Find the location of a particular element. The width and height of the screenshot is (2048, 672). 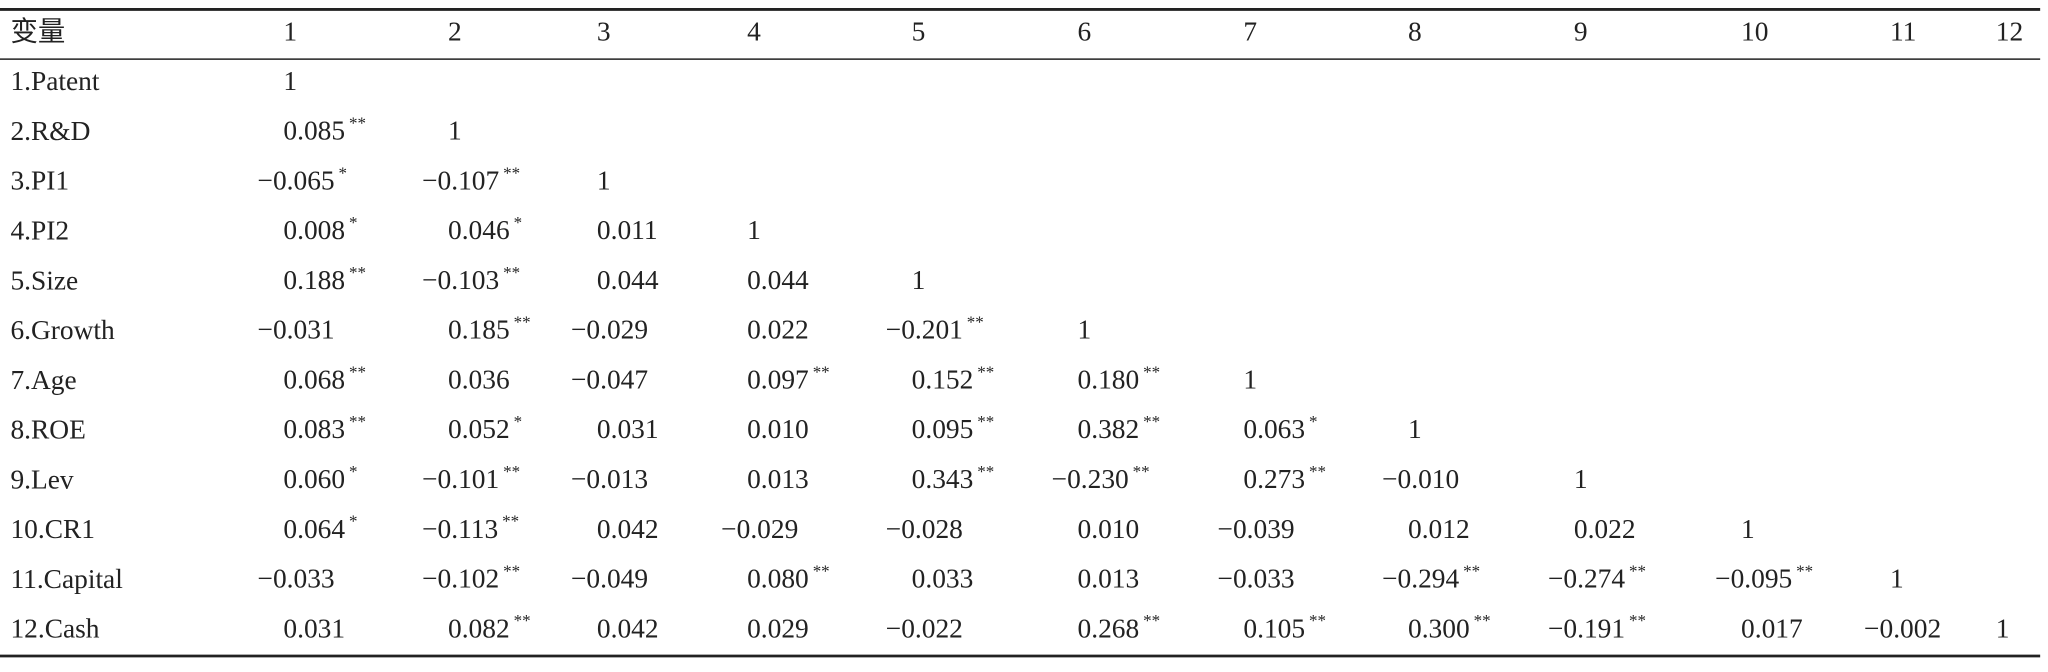

cell: −0.031 is located at coordinates (296, 330).